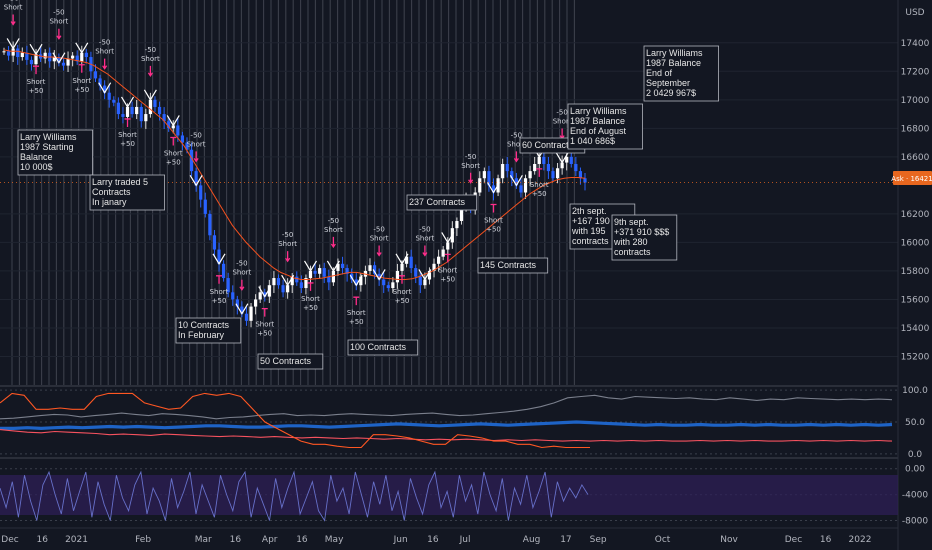 This screenshot has height=550, width=932. I want to click on exit-marker, so click(264, 312).